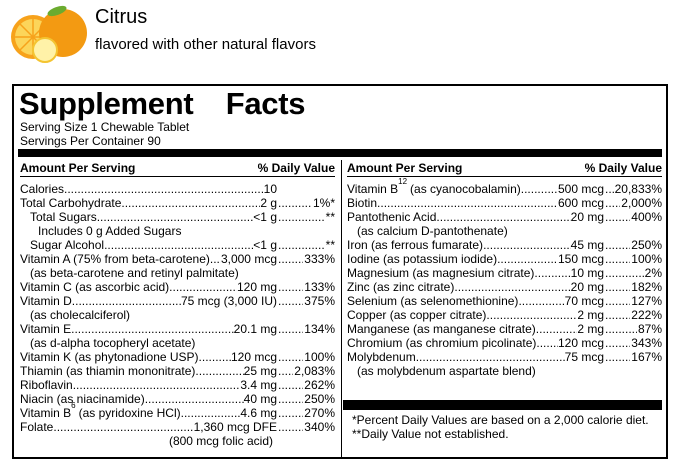  I want to click on nutrient-amount: 1,360 mcg DFE, so click(235, 427).